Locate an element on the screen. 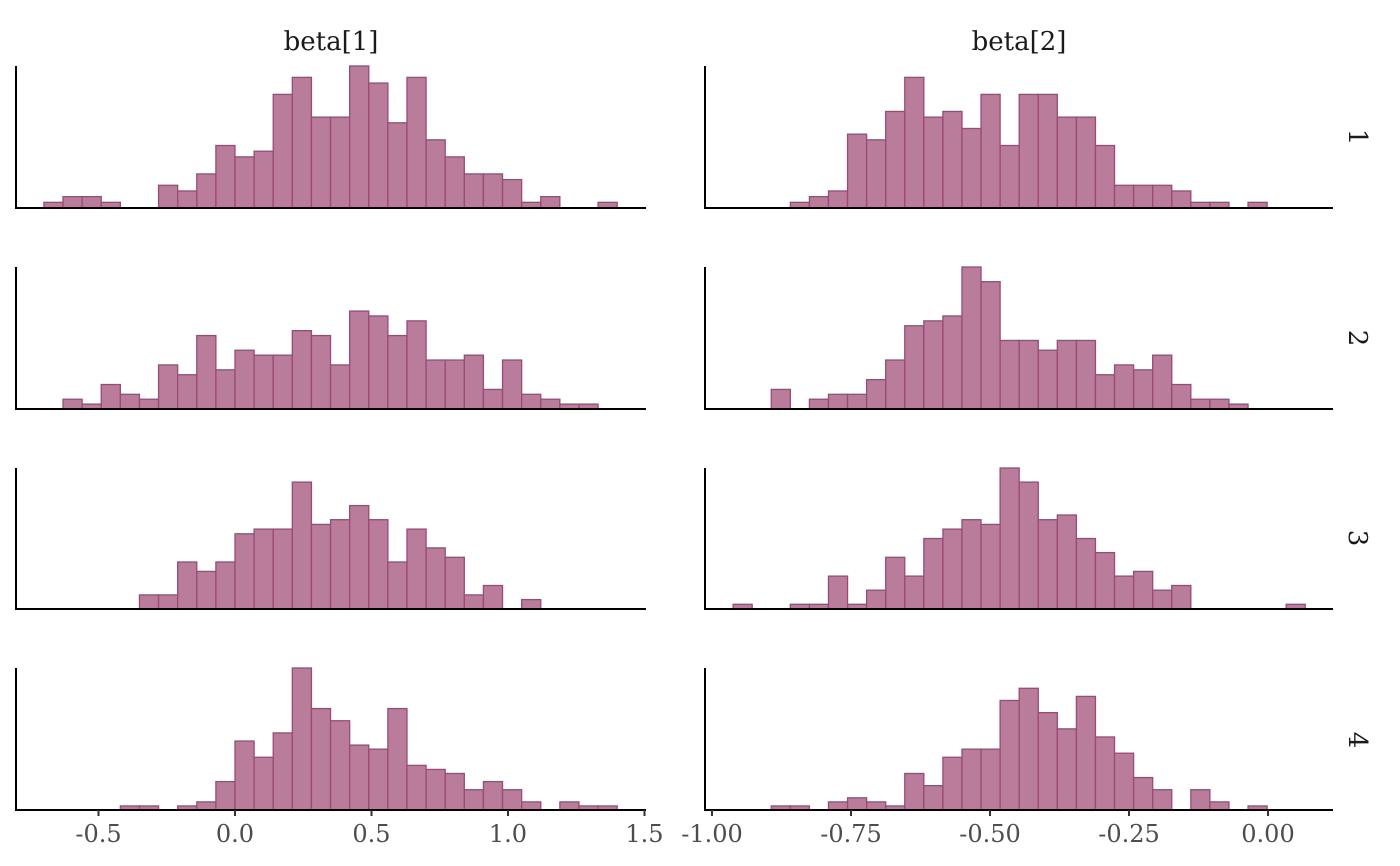 The height and width of the screenshot is (866, 1400). x-tick-label: 0.5 is located at coordinates (371, 834).